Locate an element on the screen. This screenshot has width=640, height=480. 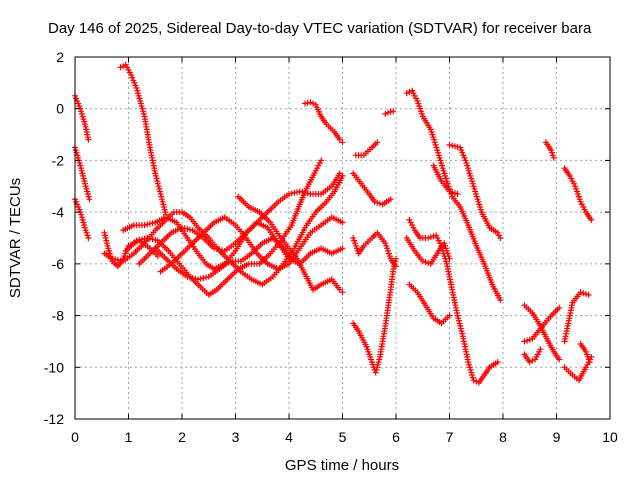
series-arc14 is located at coordinates (366, 149).